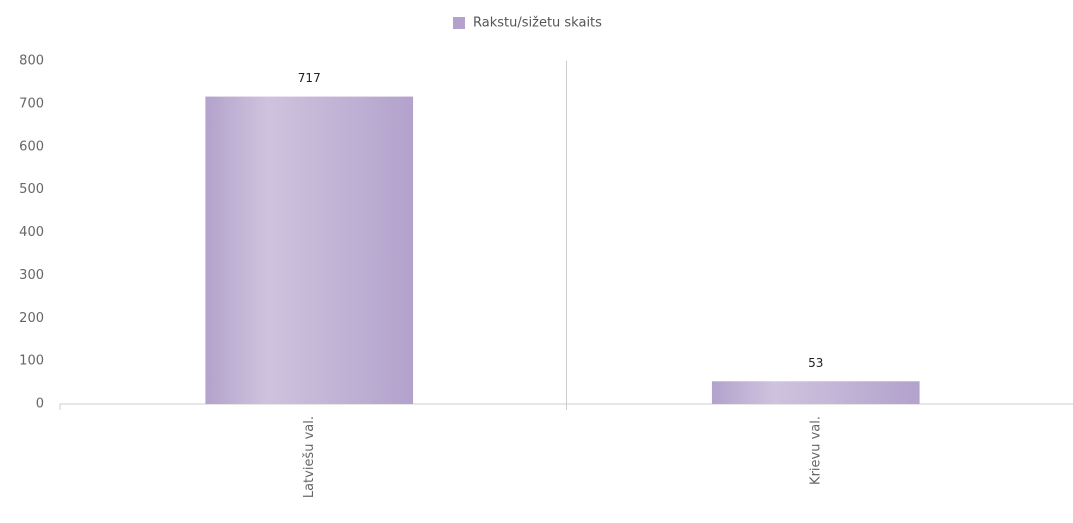  I want to click on y-tick-label: 500, so click(31, 189).